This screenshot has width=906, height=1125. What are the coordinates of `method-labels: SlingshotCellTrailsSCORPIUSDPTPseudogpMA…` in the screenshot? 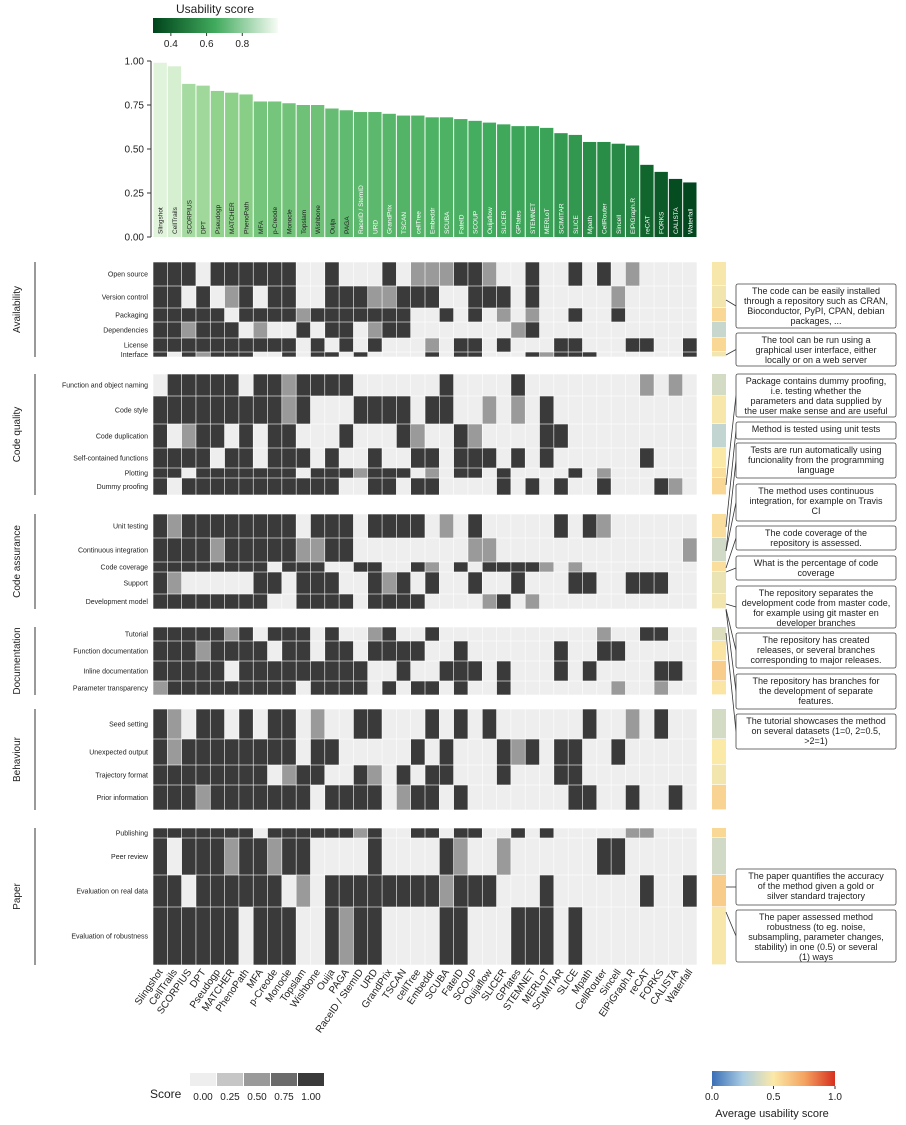 It's located at (414, 1001).